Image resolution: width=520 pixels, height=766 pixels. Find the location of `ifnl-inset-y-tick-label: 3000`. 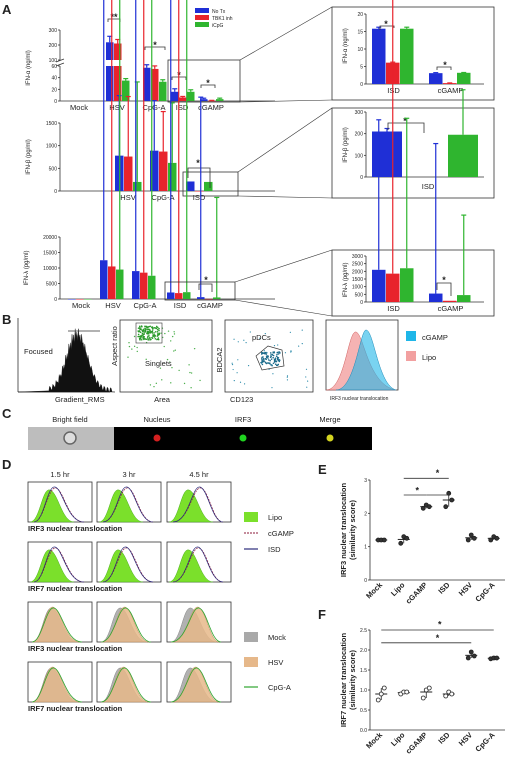

ifnl-inset-y-tick-label: 3000 is located at coordinates (357, 257).